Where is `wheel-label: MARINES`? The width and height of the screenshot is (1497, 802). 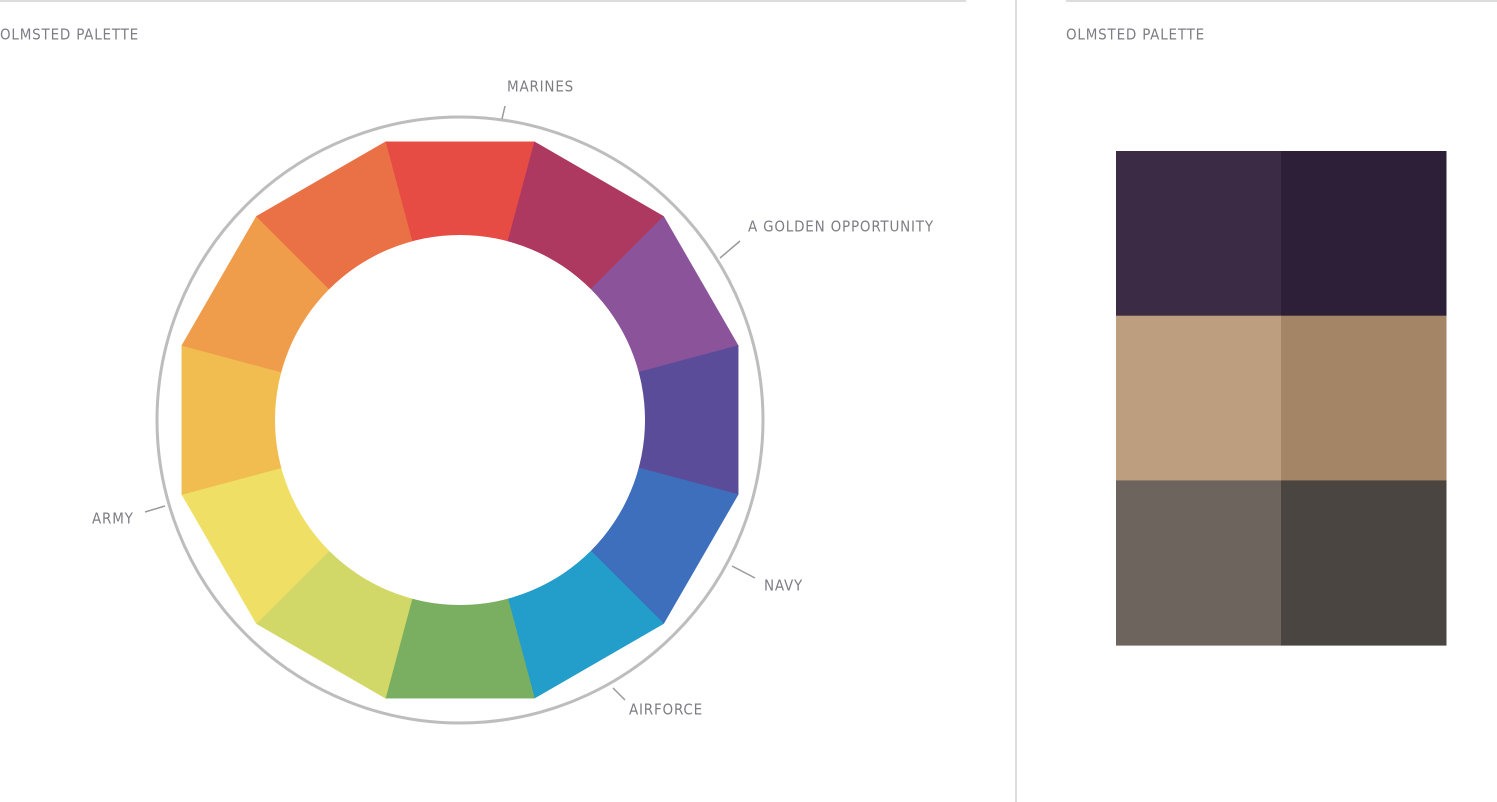
wheel-label: MARINES is located at coordinates (540, 87).